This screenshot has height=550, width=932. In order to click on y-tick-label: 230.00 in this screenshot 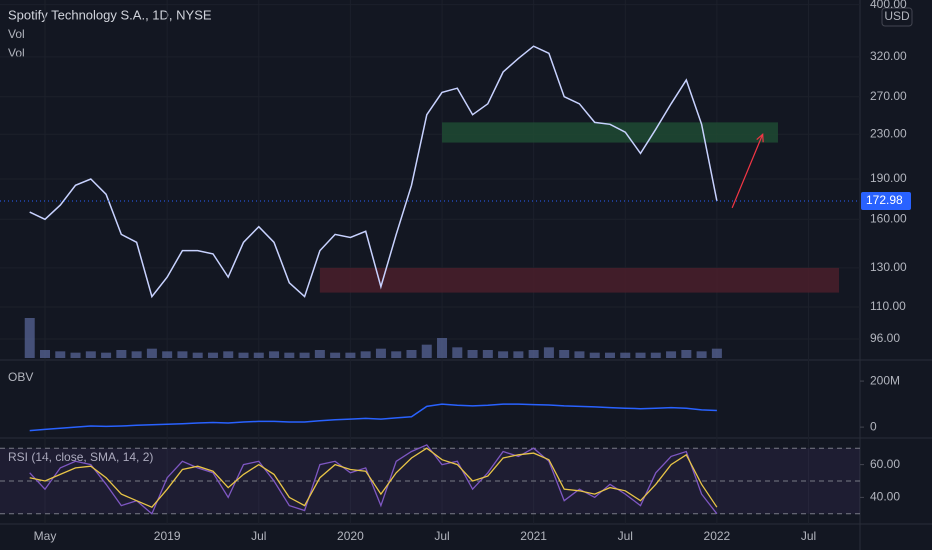, I will do `click(888, 133)`.